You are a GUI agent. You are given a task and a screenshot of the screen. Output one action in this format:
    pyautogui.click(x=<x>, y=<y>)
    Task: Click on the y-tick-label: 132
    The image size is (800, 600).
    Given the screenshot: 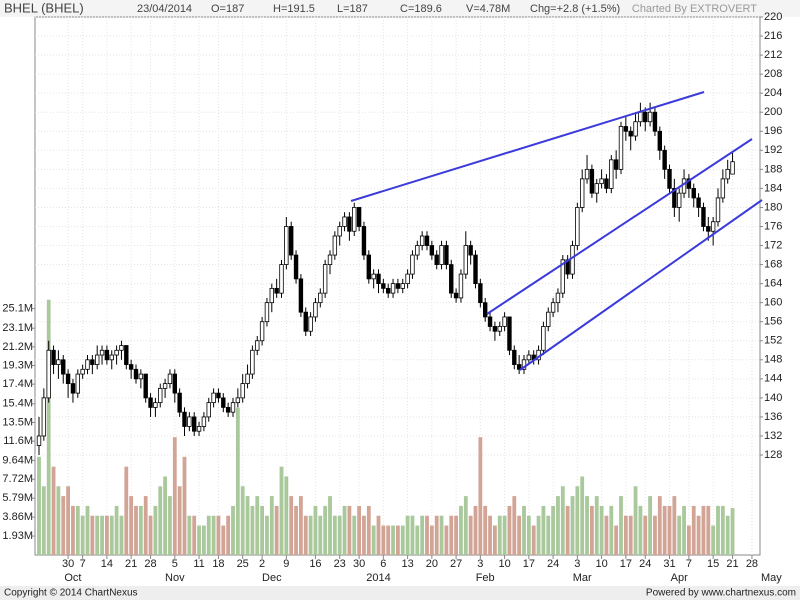 What is the action you would take?
    pyautogui.click(x=773, y=436)
    